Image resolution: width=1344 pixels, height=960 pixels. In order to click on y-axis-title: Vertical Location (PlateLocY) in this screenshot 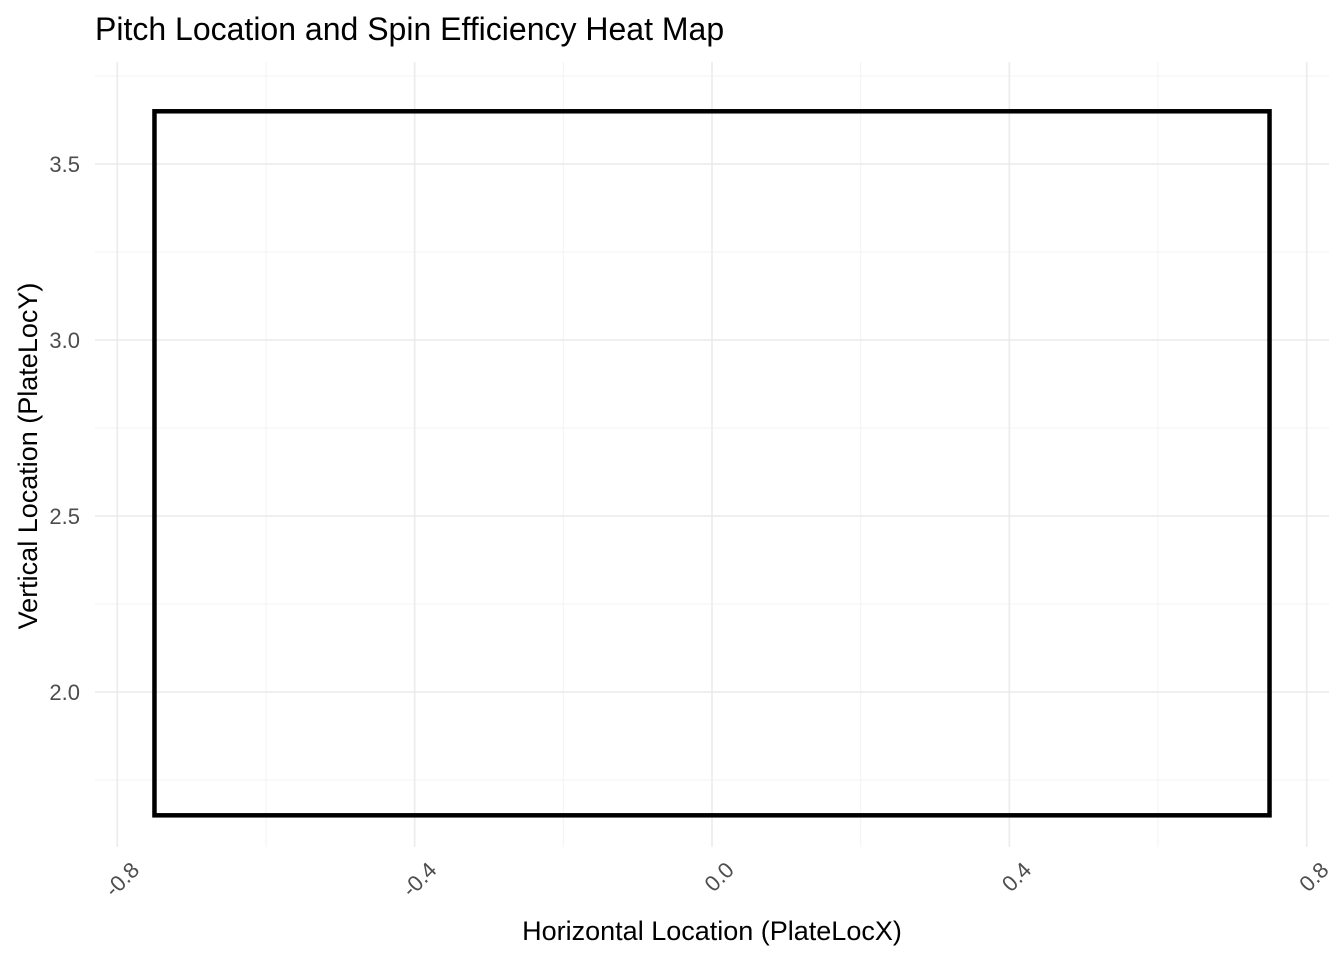, I will do `click(28, 456)`.